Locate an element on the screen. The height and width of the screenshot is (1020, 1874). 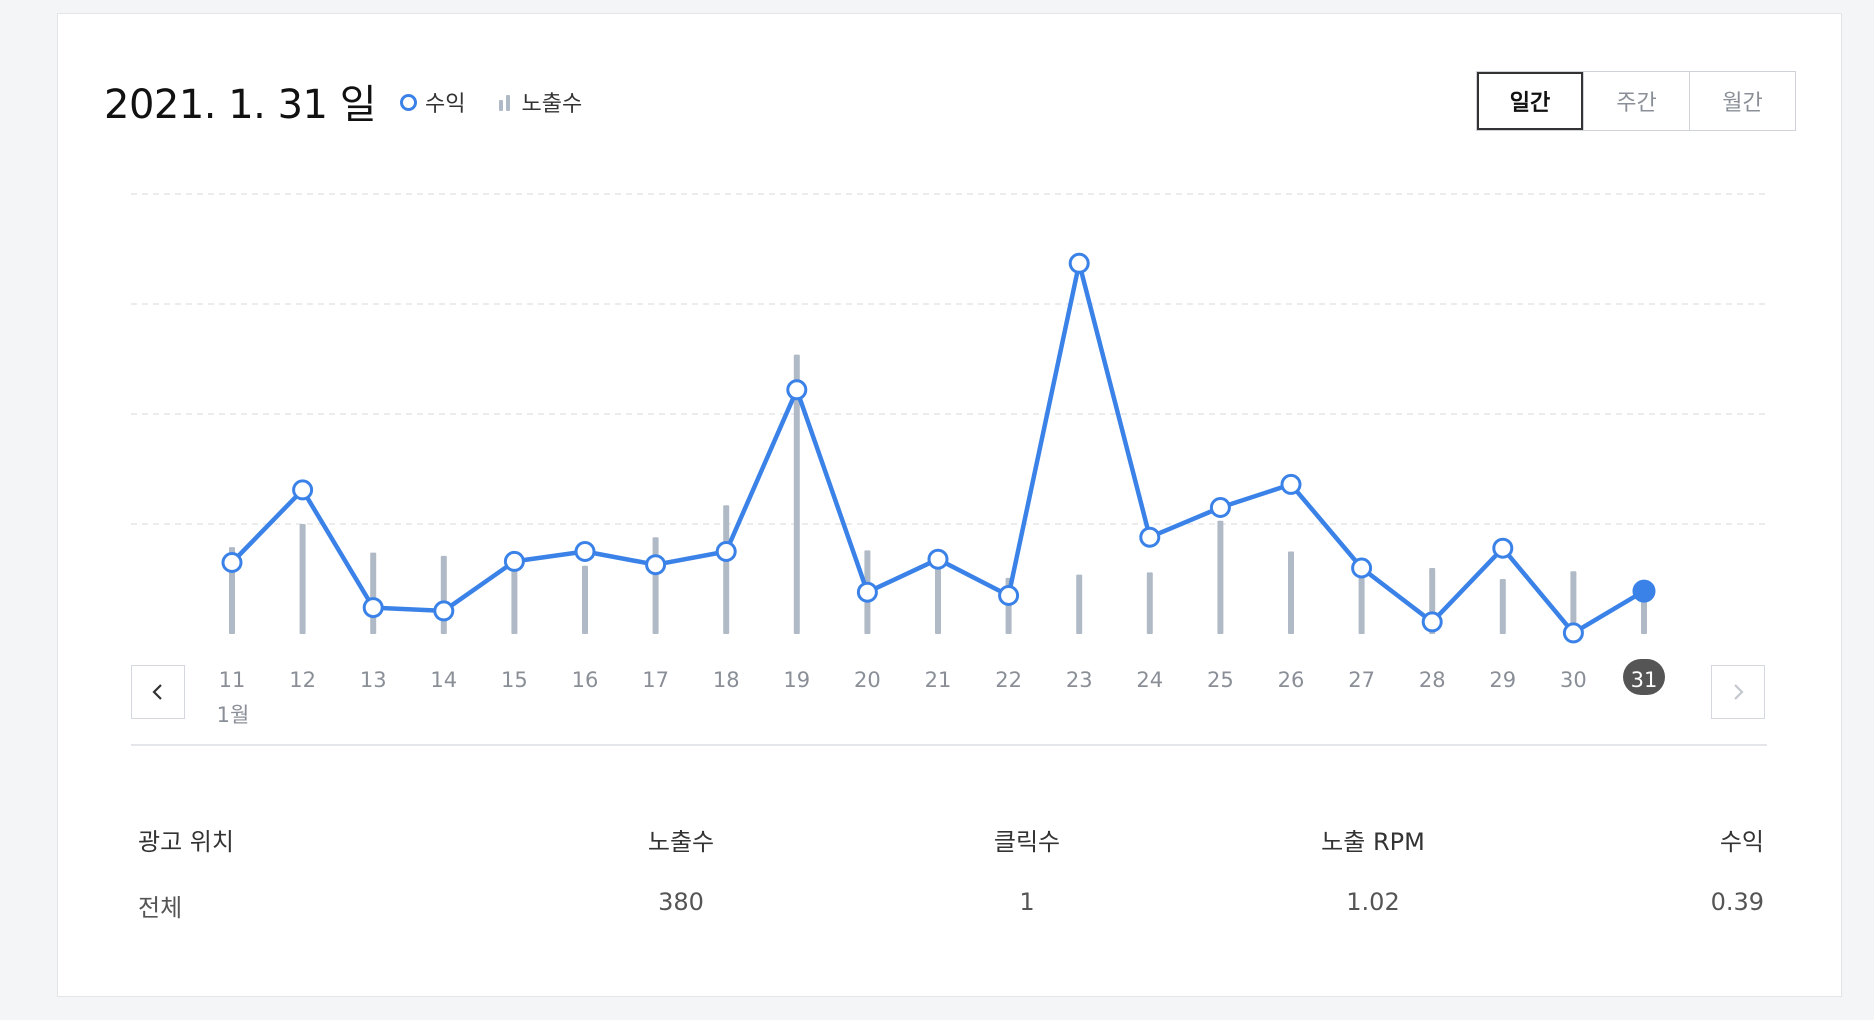
x-tick-label: 16 is located at coordinates (585, 680).